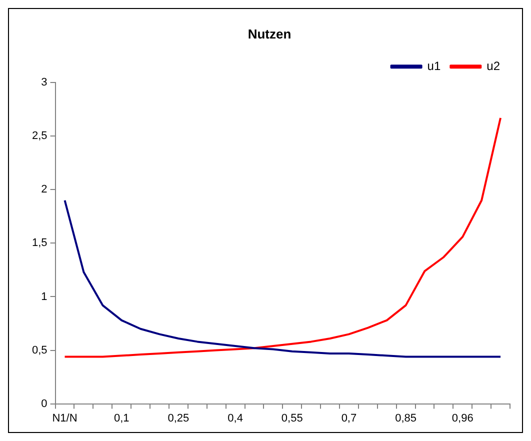 Image resolution: width=531 pixels, height=441 pixels. I want to click on y-tick-label: 3, so click(44, 82).